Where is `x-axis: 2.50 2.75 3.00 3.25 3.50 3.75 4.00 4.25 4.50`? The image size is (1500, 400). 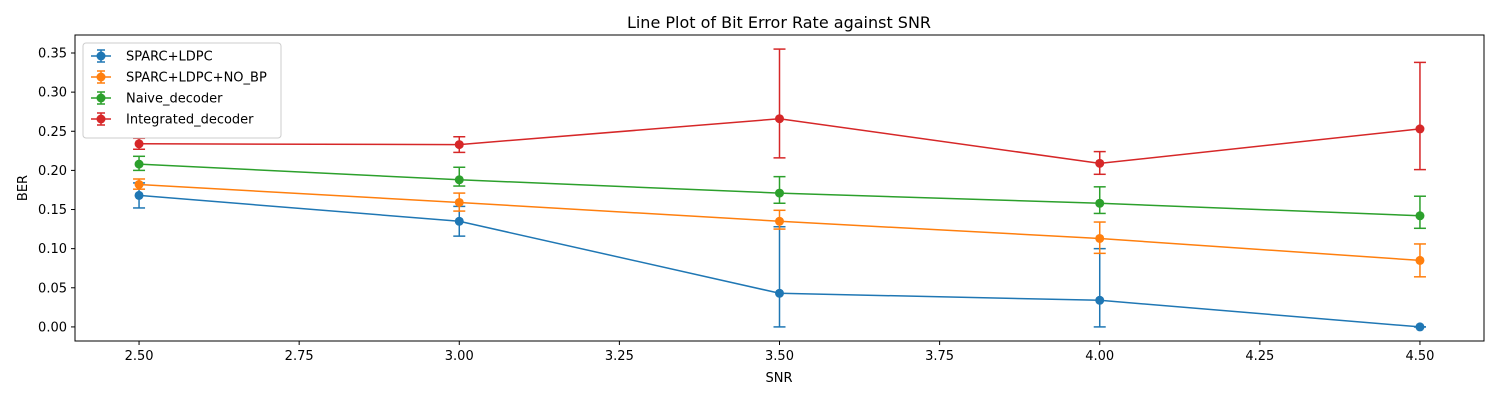
x-axis: 2.50 2.75 3.00 3.25 3.50 3.75 4.00 4.25 4.50 is located at coordinates (779, 352).